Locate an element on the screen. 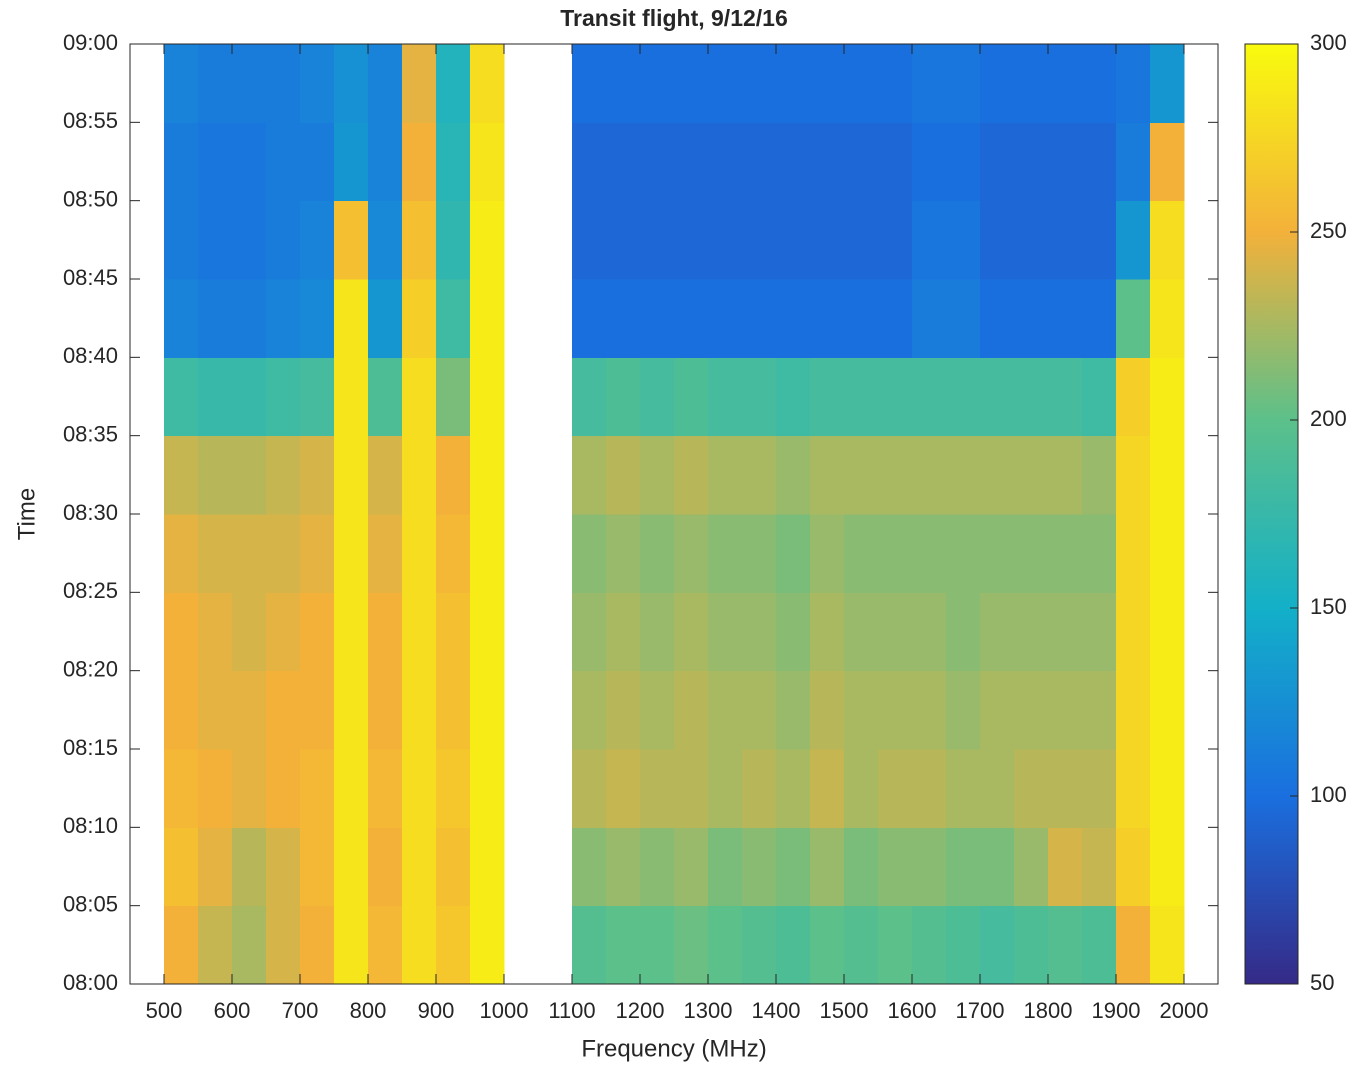 Image resolution: width=1356 pixels, height=1068 pixels. y-tick-label: 08:50 is located at coordinates (90, 198).